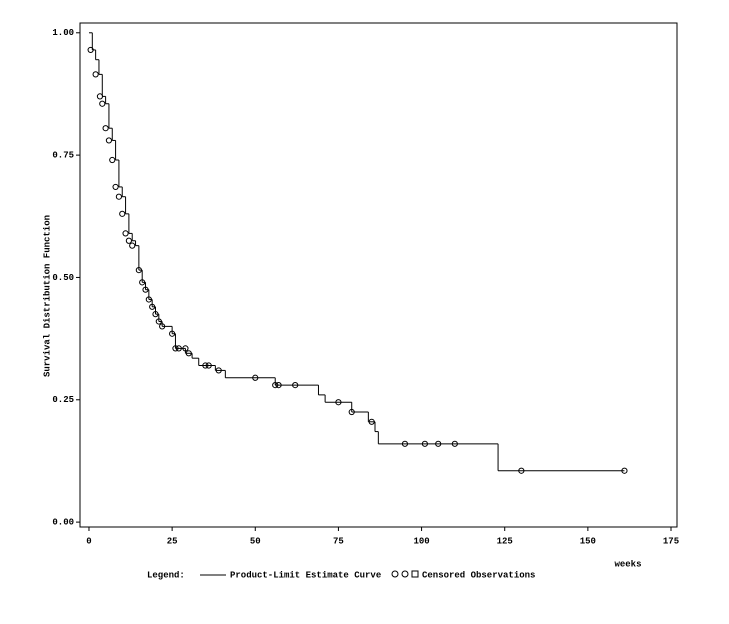 This screenshot has width=729, height=624. What do you see at coordinates (63, 155) in the screenshot?
I see `y-tick-label: 0.75` at bounding box center [63, 155].